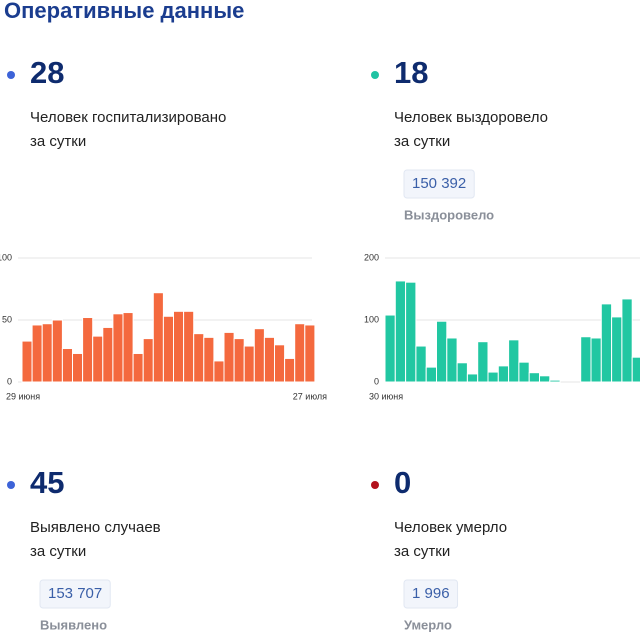 This screenshot has height=635, width=640. I want to click on total-label: Выявлено, so click(73, 624).